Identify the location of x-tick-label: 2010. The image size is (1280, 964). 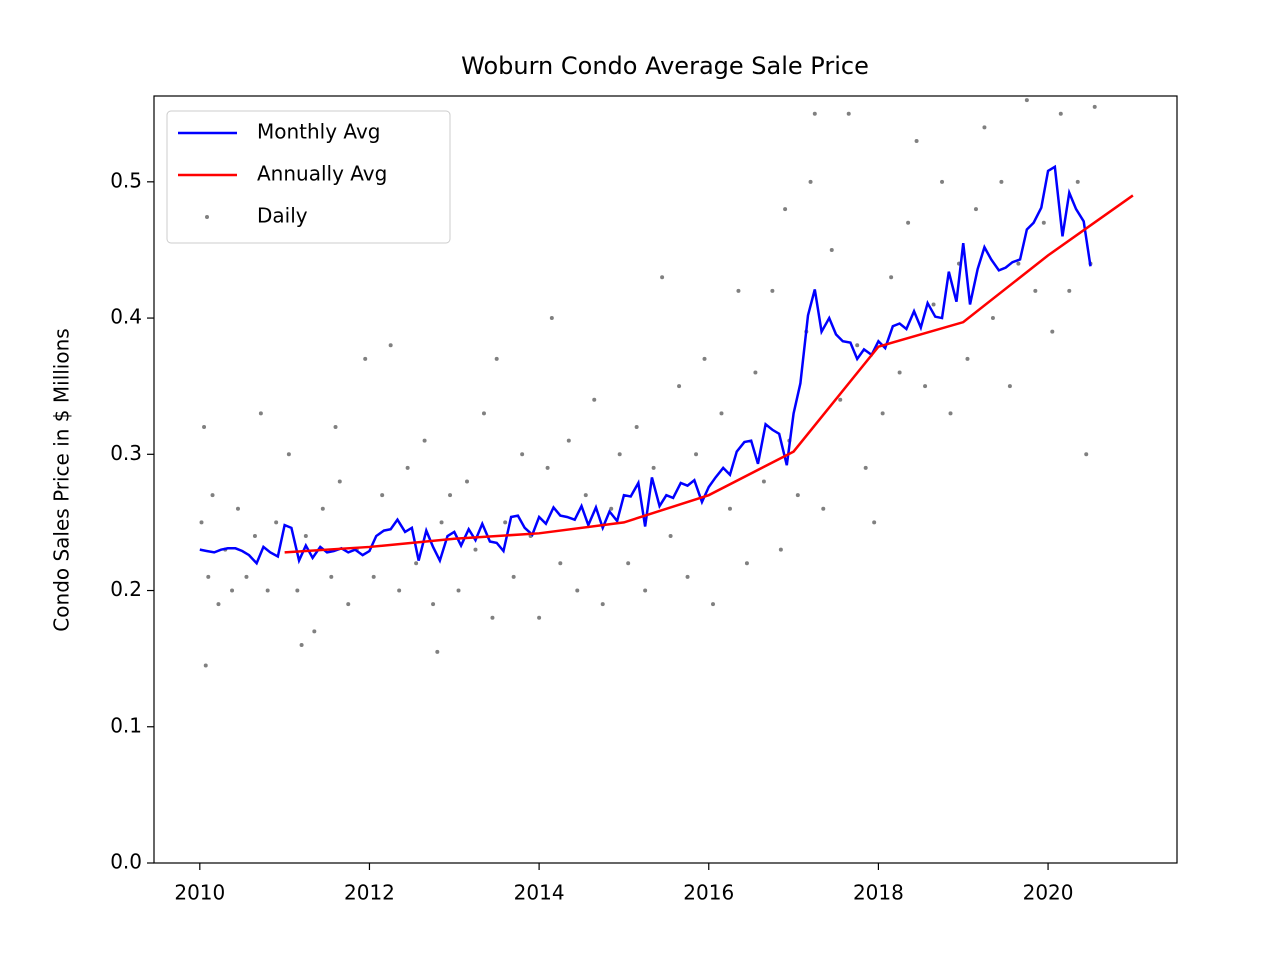
(199, 893).